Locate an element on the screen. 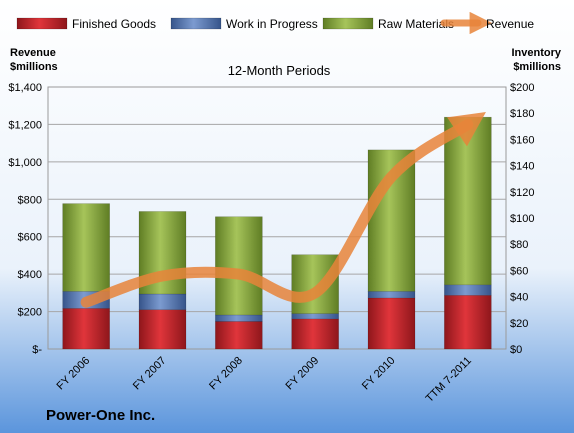  legend-item: Revenue is located at coordinates (487, 23).